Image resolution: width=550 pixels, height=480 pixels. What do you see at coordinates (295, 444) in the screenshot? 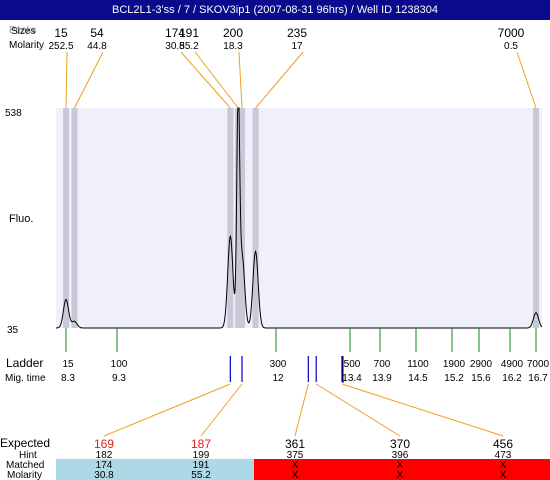
I see `expected-size-label: 361` at bounding box center [295, 444].